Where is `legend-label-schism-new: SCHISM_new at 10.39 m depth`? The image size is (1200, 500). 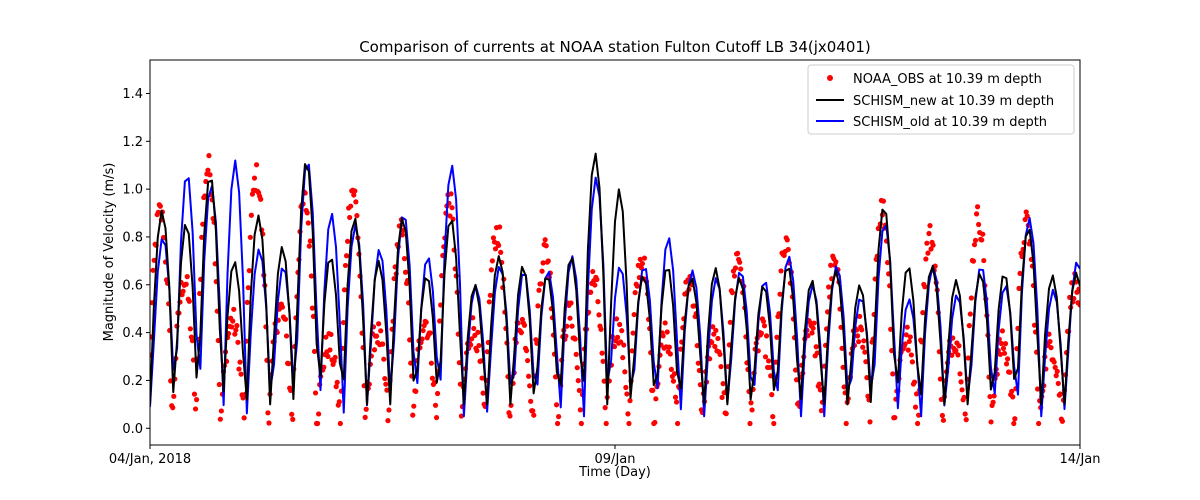
legend-label-schism-new: SCHISM_new at 10.39 m depth is located at coordinates (953, 101).